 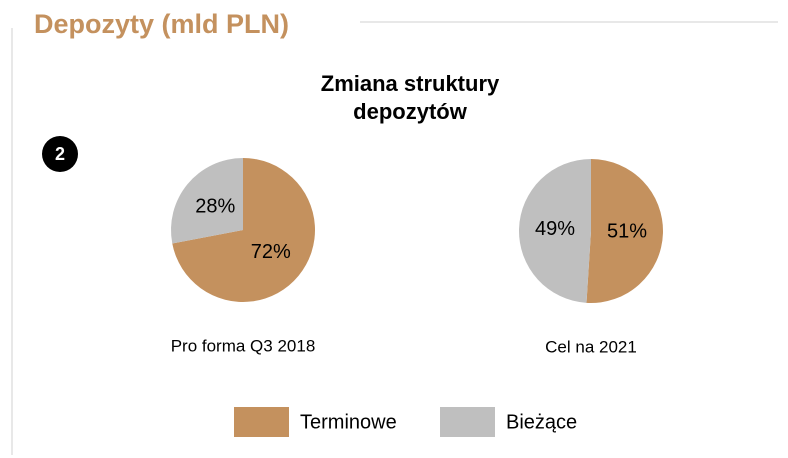 I want to click on chart-subtitle: Zmiana struktury depozytów, so click(x=410, y=97).